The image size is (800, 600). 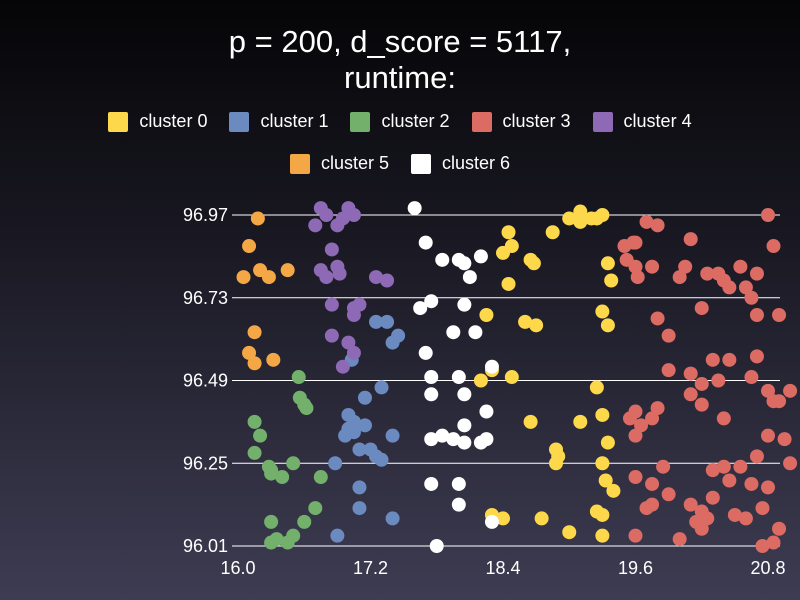 I want to click on legend-item-cluster-2: cluster 2, so click(x=400, y=121).